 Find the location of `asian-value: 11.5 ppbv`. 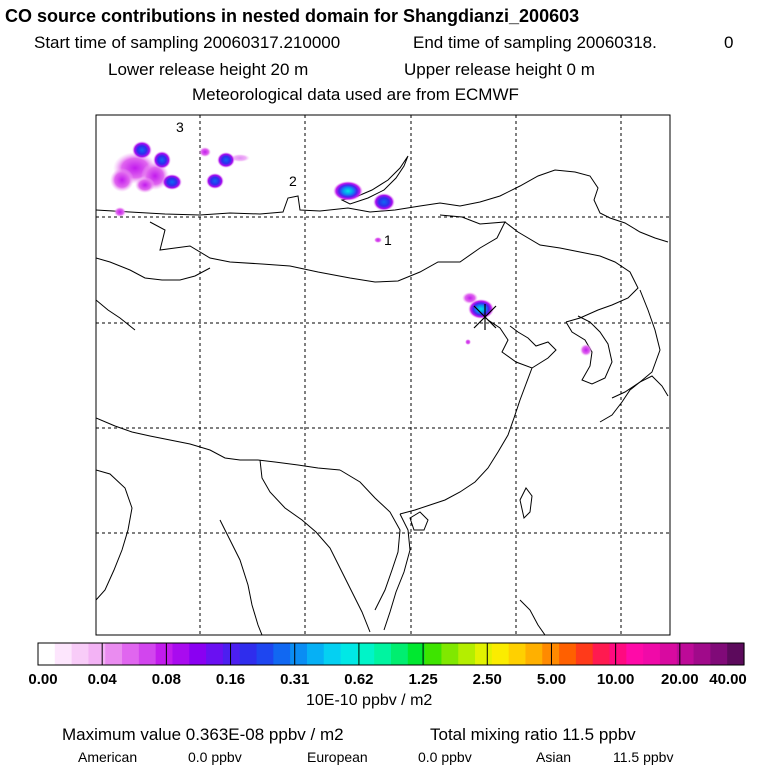

asian-value: 11.5 ppbv is located at coordinates (643, 757).